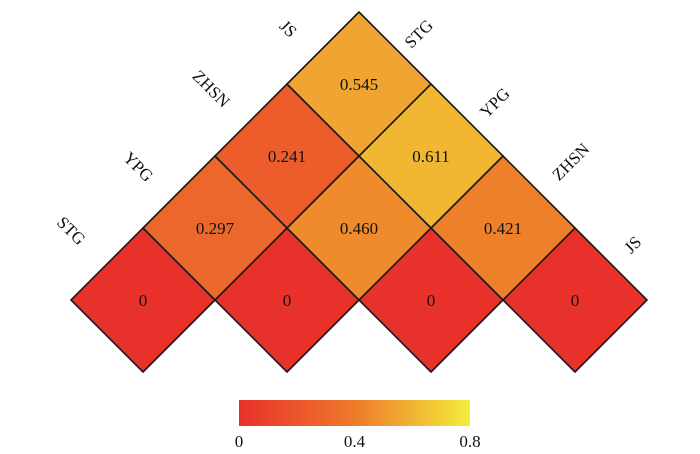 This screenshot has height=454, width=700. I want to click on cell-value-label: 0.460, so click(359, 228).